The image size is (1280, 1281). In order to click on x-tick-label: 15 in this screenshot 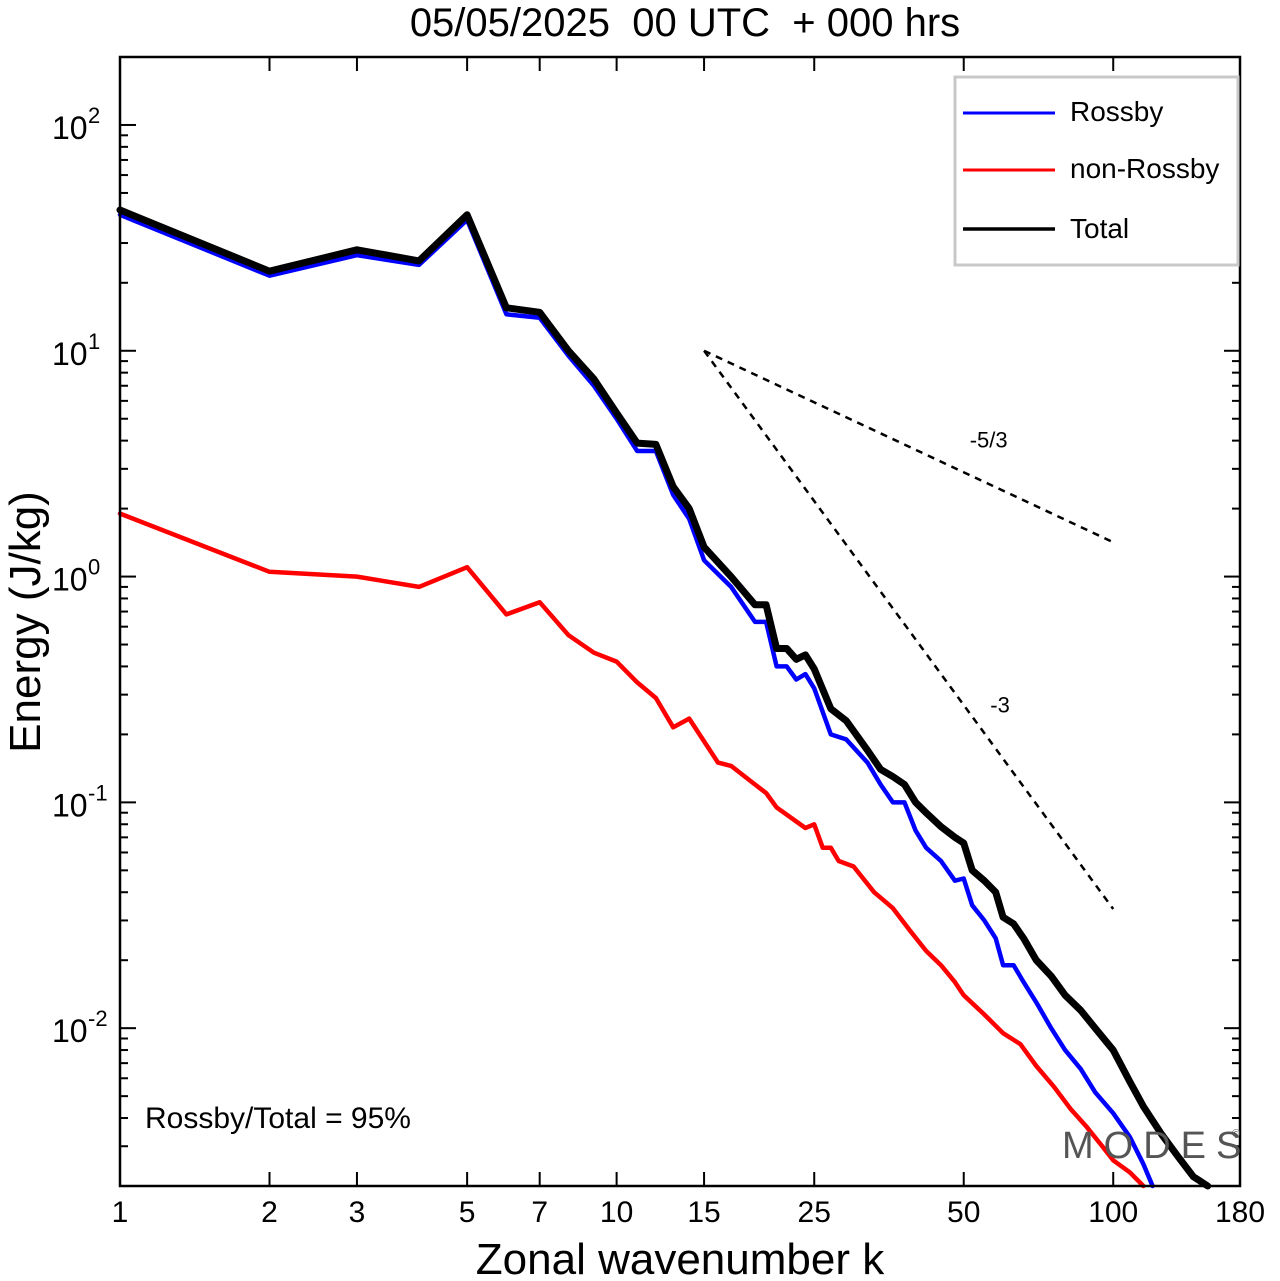, I will do `click(703, 1212)`.